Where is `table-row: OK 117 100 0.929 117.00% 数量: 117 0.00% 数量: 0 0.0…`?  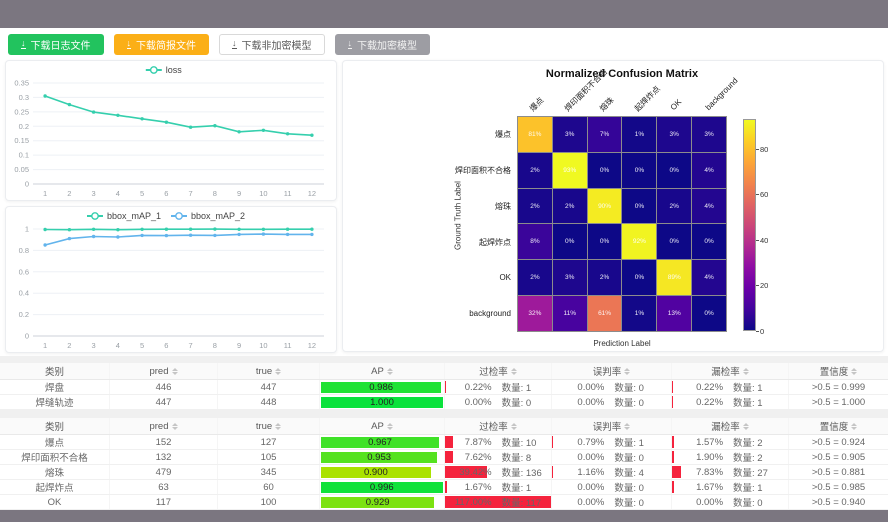
table-row: OK 117 100 0.929 117.00% 数量: 117 0.00% 数量: 0 0.0… is located at coordinates (444, 502).